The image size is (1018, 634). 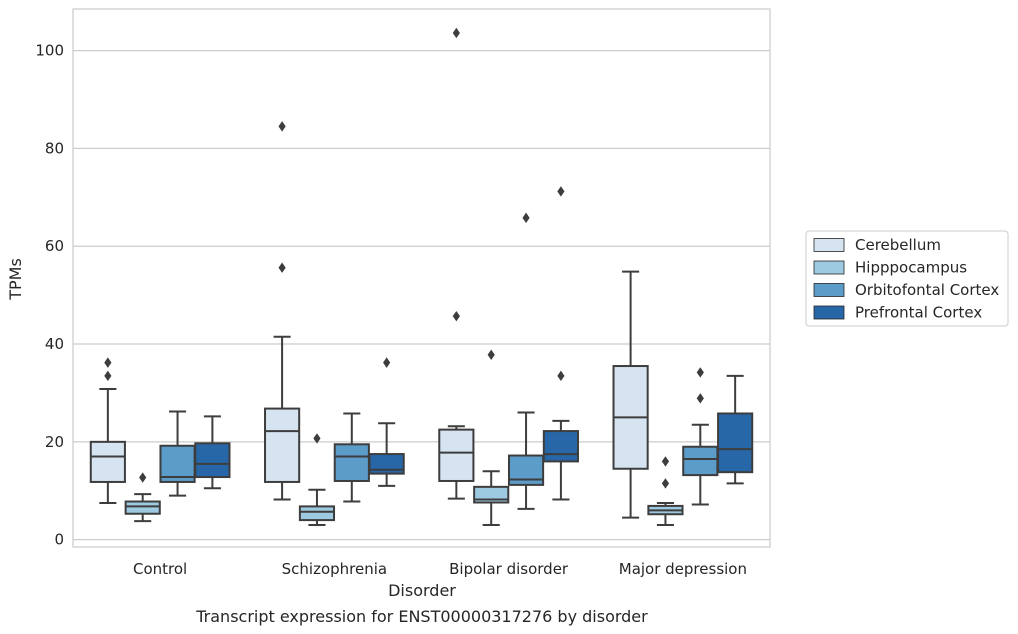 What do you see at coordinates (59, 540) in the screenshot?
I see `y-tick-label: 0` at bounding box center [59, 540].